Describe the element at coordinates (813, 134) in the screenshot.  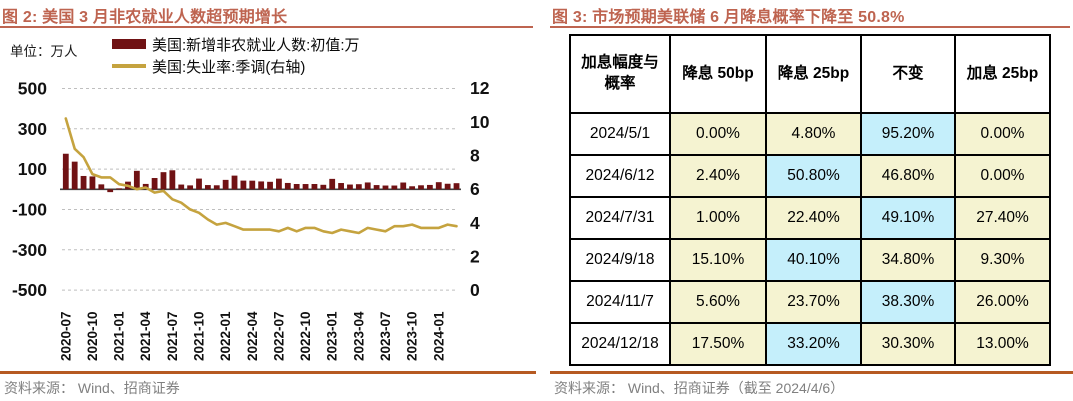
I see `probability-cell: 4.80%` at that location.